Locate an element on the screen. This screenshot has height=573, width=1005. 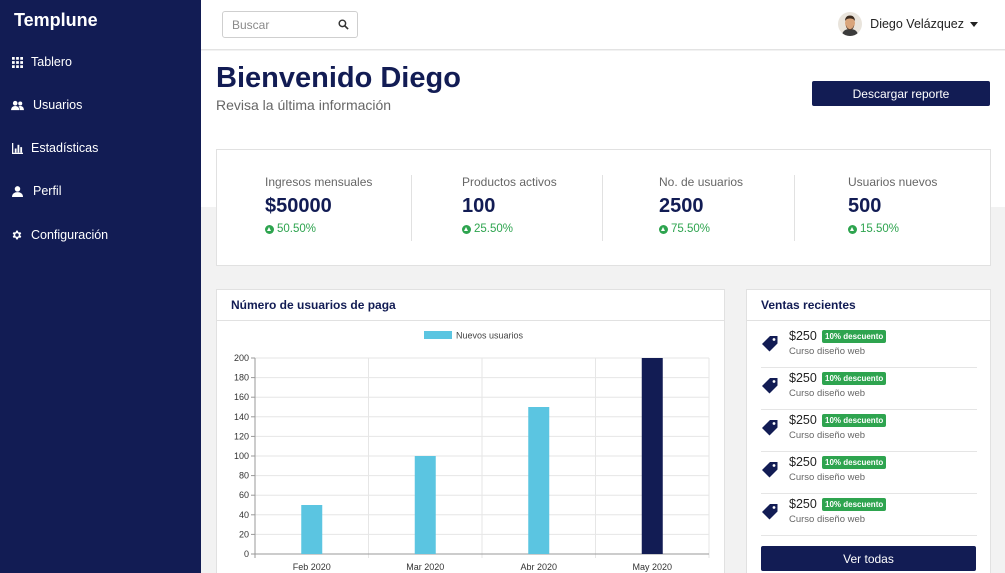
stat-label: Ingresos mensuales is located at coordinates (319, 182).